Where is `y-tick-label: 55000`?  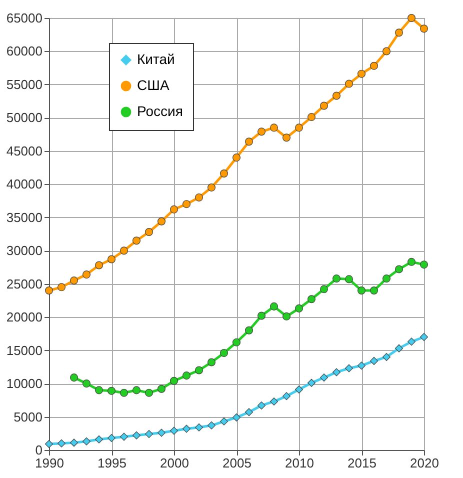 y-tick-label: 55000 is located at coordinates (24, 84).